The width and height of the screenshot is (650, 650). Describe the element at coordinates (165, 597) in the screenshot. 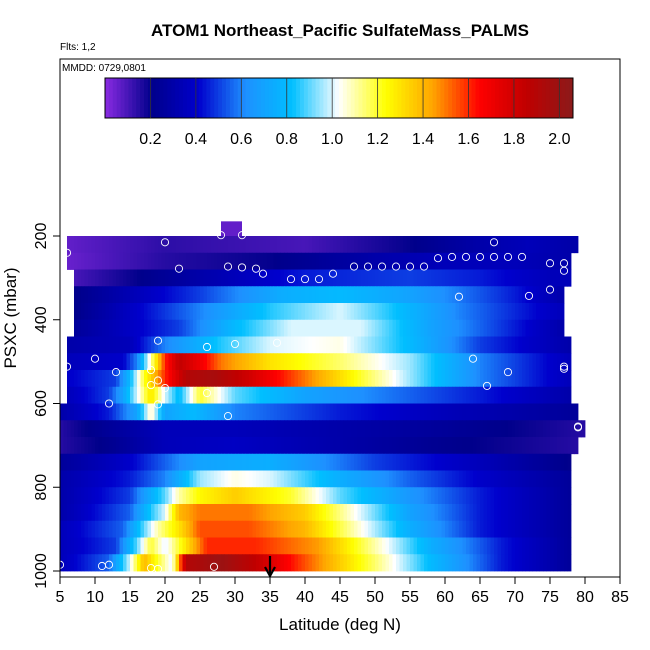

I see `x-tick-label: 20` at that location.